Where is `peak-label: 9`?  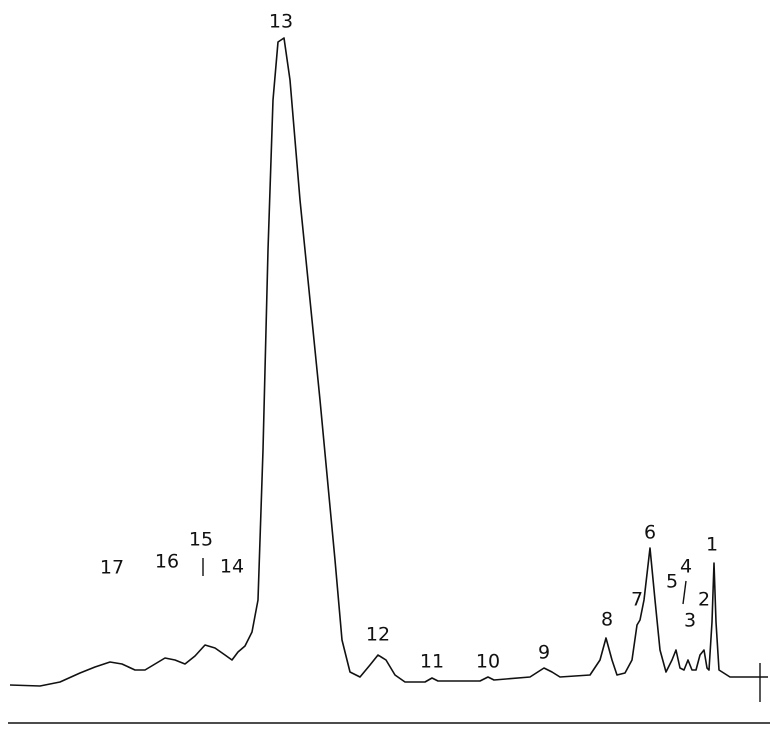
peak-label: 9 is located at coordinates (544, 653).